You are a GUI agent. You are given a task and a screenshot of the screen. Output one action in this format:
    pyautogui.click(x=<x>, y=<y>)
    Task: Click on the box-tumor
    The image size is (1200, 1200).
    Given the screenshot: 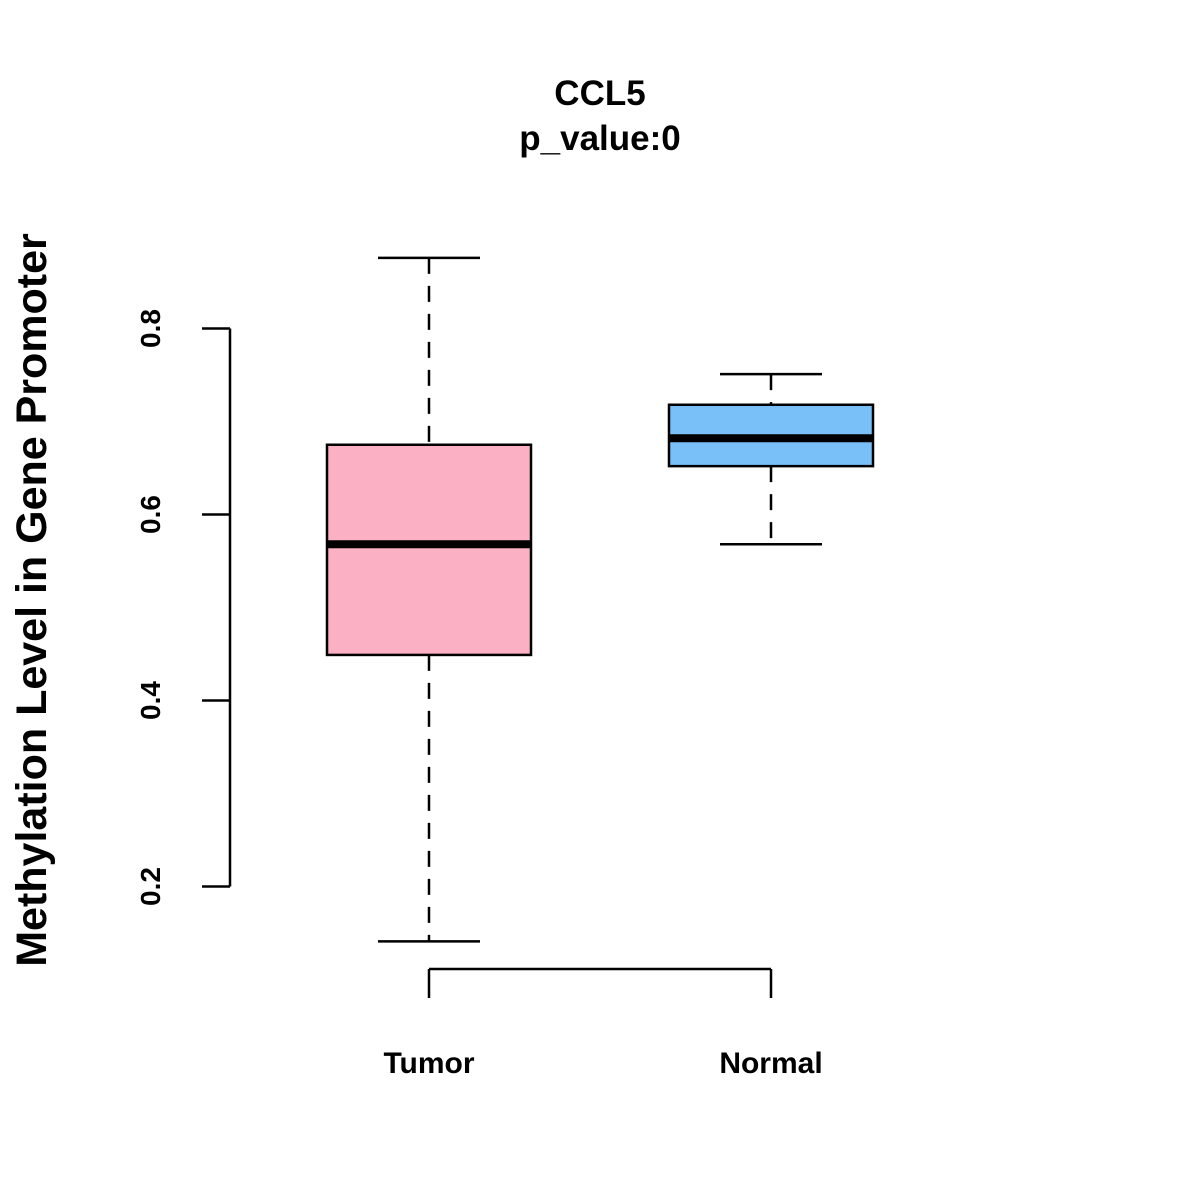 What is the action you would take?
    pyautogui.click(x=429, y=599)
    